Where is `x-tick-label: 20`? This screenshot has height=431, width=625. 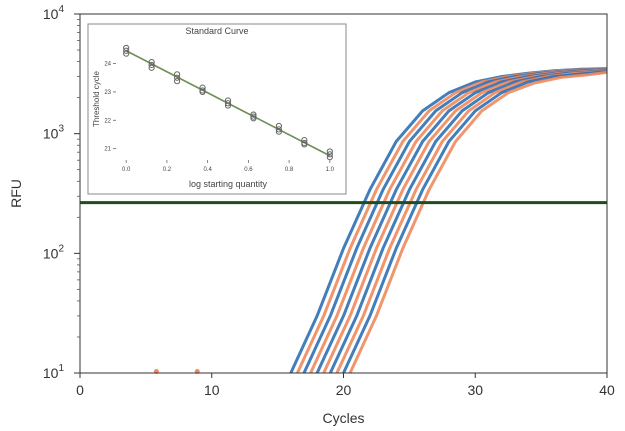 x-tick-label: 20 is located at coordinates (344, 390).